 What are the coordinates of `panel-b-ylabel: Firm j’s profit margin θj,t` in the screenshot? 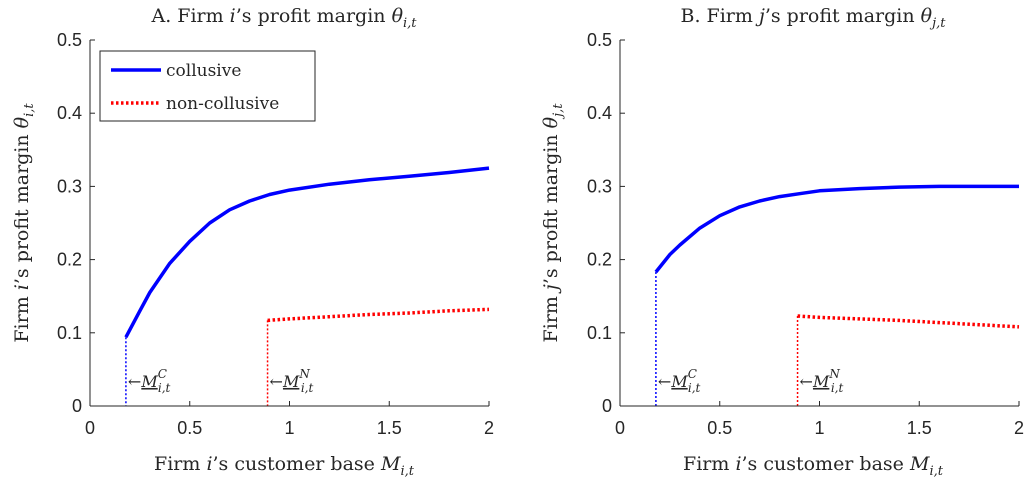 It's located at (553, 223).